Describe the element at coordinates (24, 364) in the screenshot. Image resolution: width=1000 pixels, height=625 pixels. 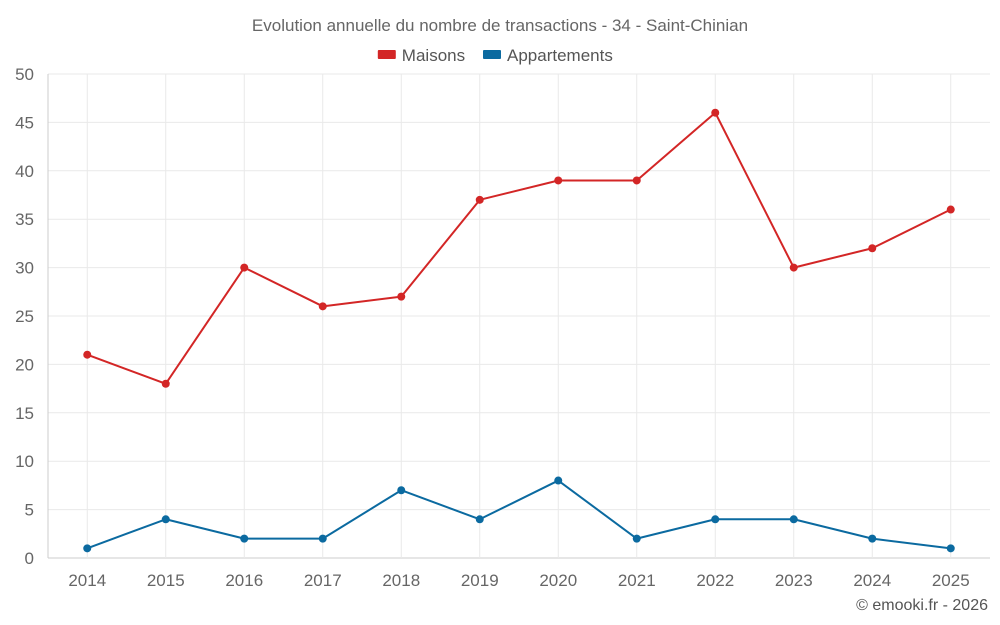
I see `y-tick-label: 20` at that location.